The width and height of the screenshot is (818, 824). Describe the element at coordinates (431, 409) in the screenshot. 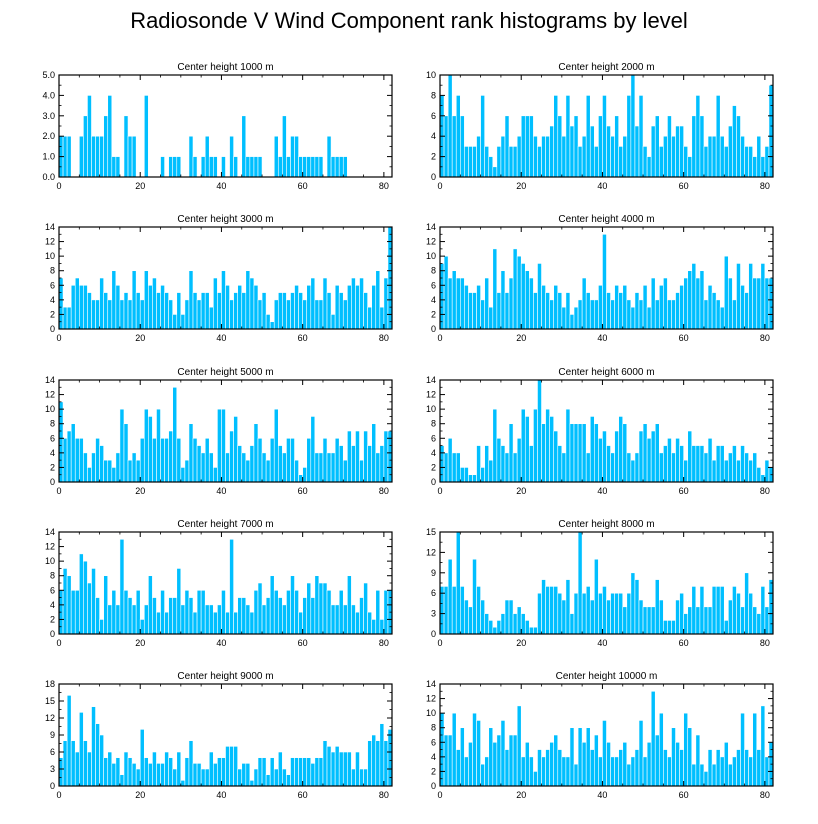

I see `y-tick-label: 10` at that location.